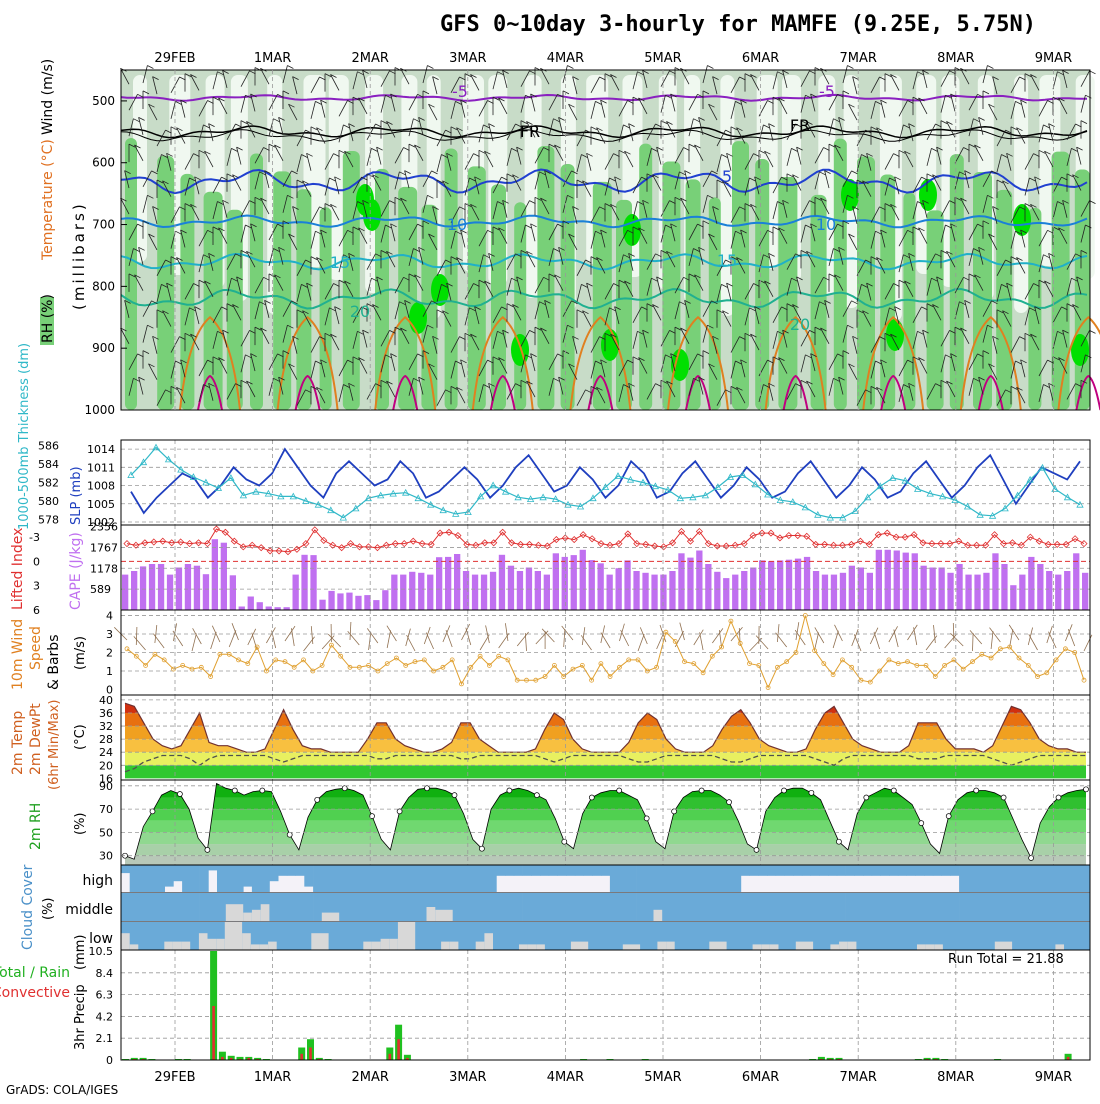 Image resolution: width=1100 pixels, height=1104 pixels. I want to click on contour-label: 20, so click(800, 324).